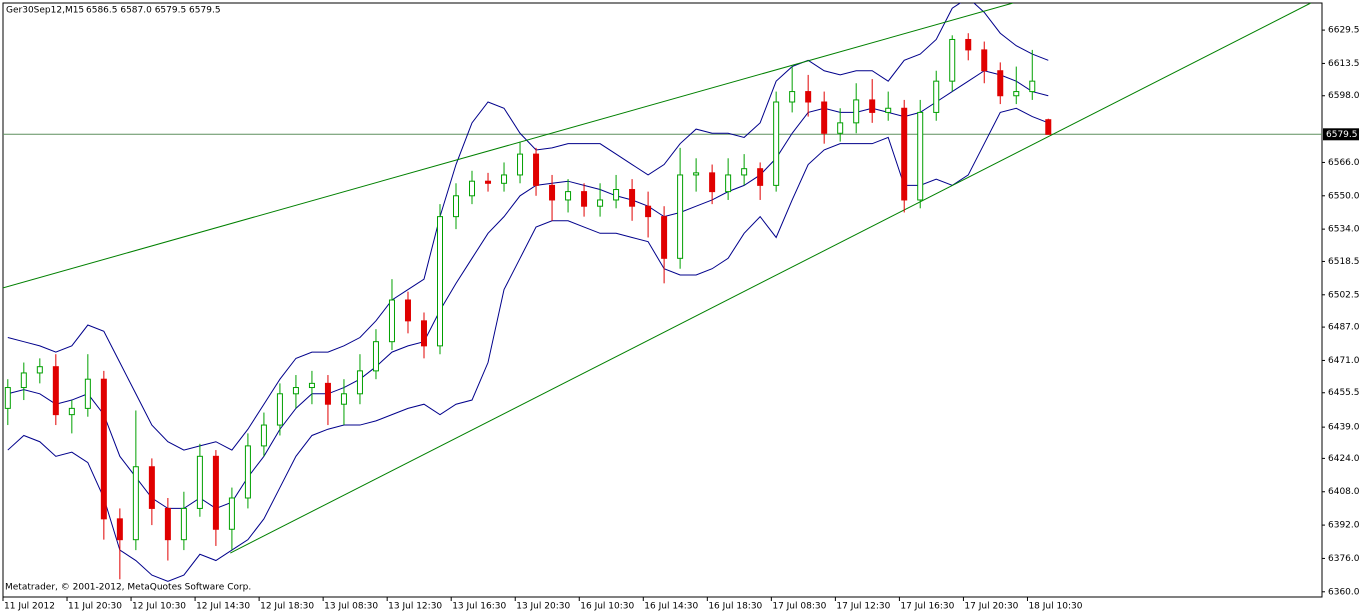  I want to click on x-tick-label: 18 Jul 10:30, so click(1055, 607).